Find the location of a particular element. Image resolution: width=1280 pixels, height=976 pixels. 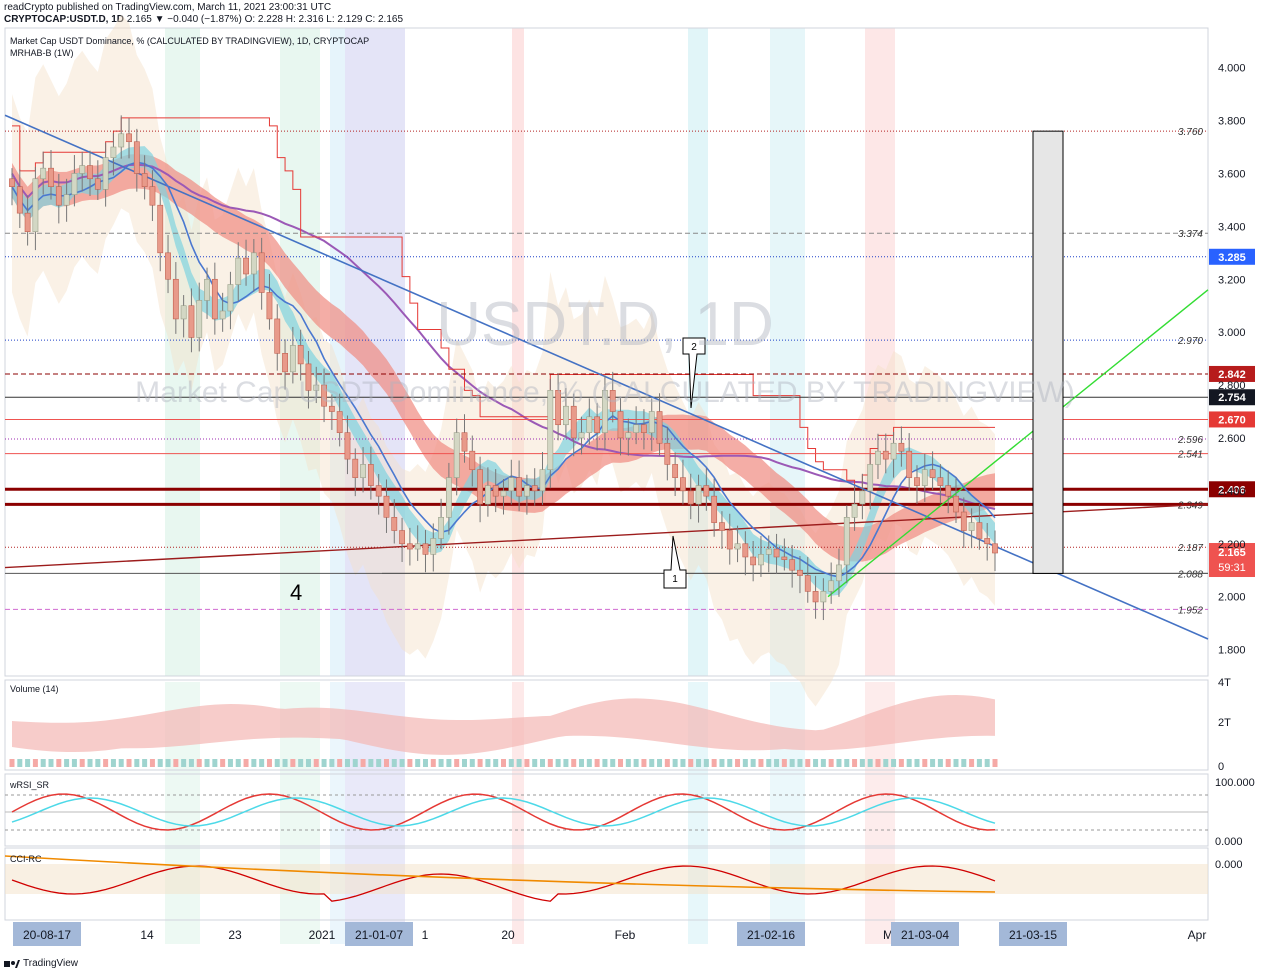

countdown-text: 59:31 is located at coordinates (1232, 568).